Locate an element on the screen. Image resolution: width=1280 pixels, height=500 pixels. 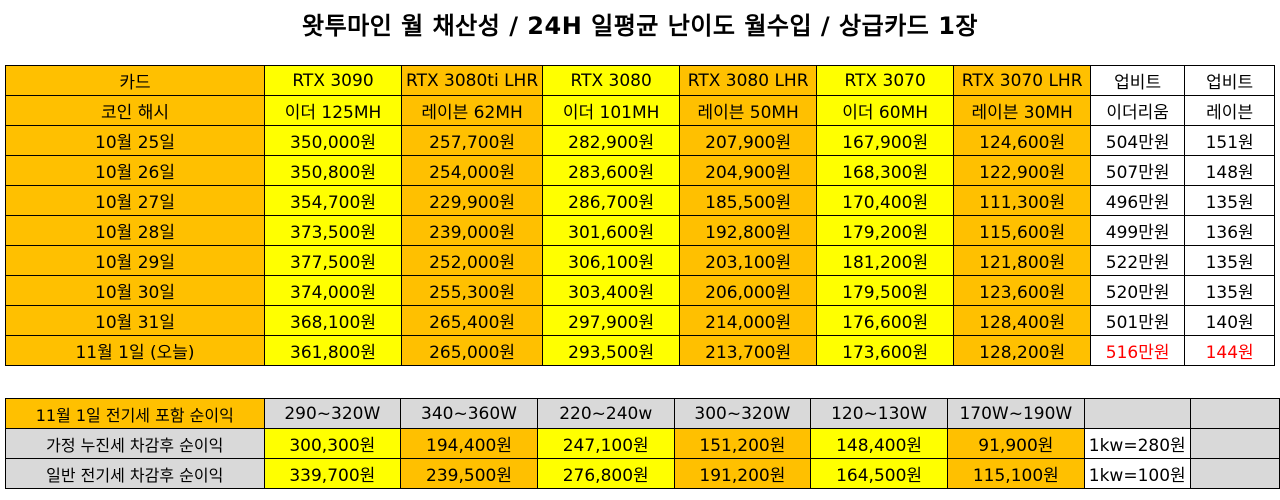
date-row-cell: 301,600원 is located at coordinates (611, 230).